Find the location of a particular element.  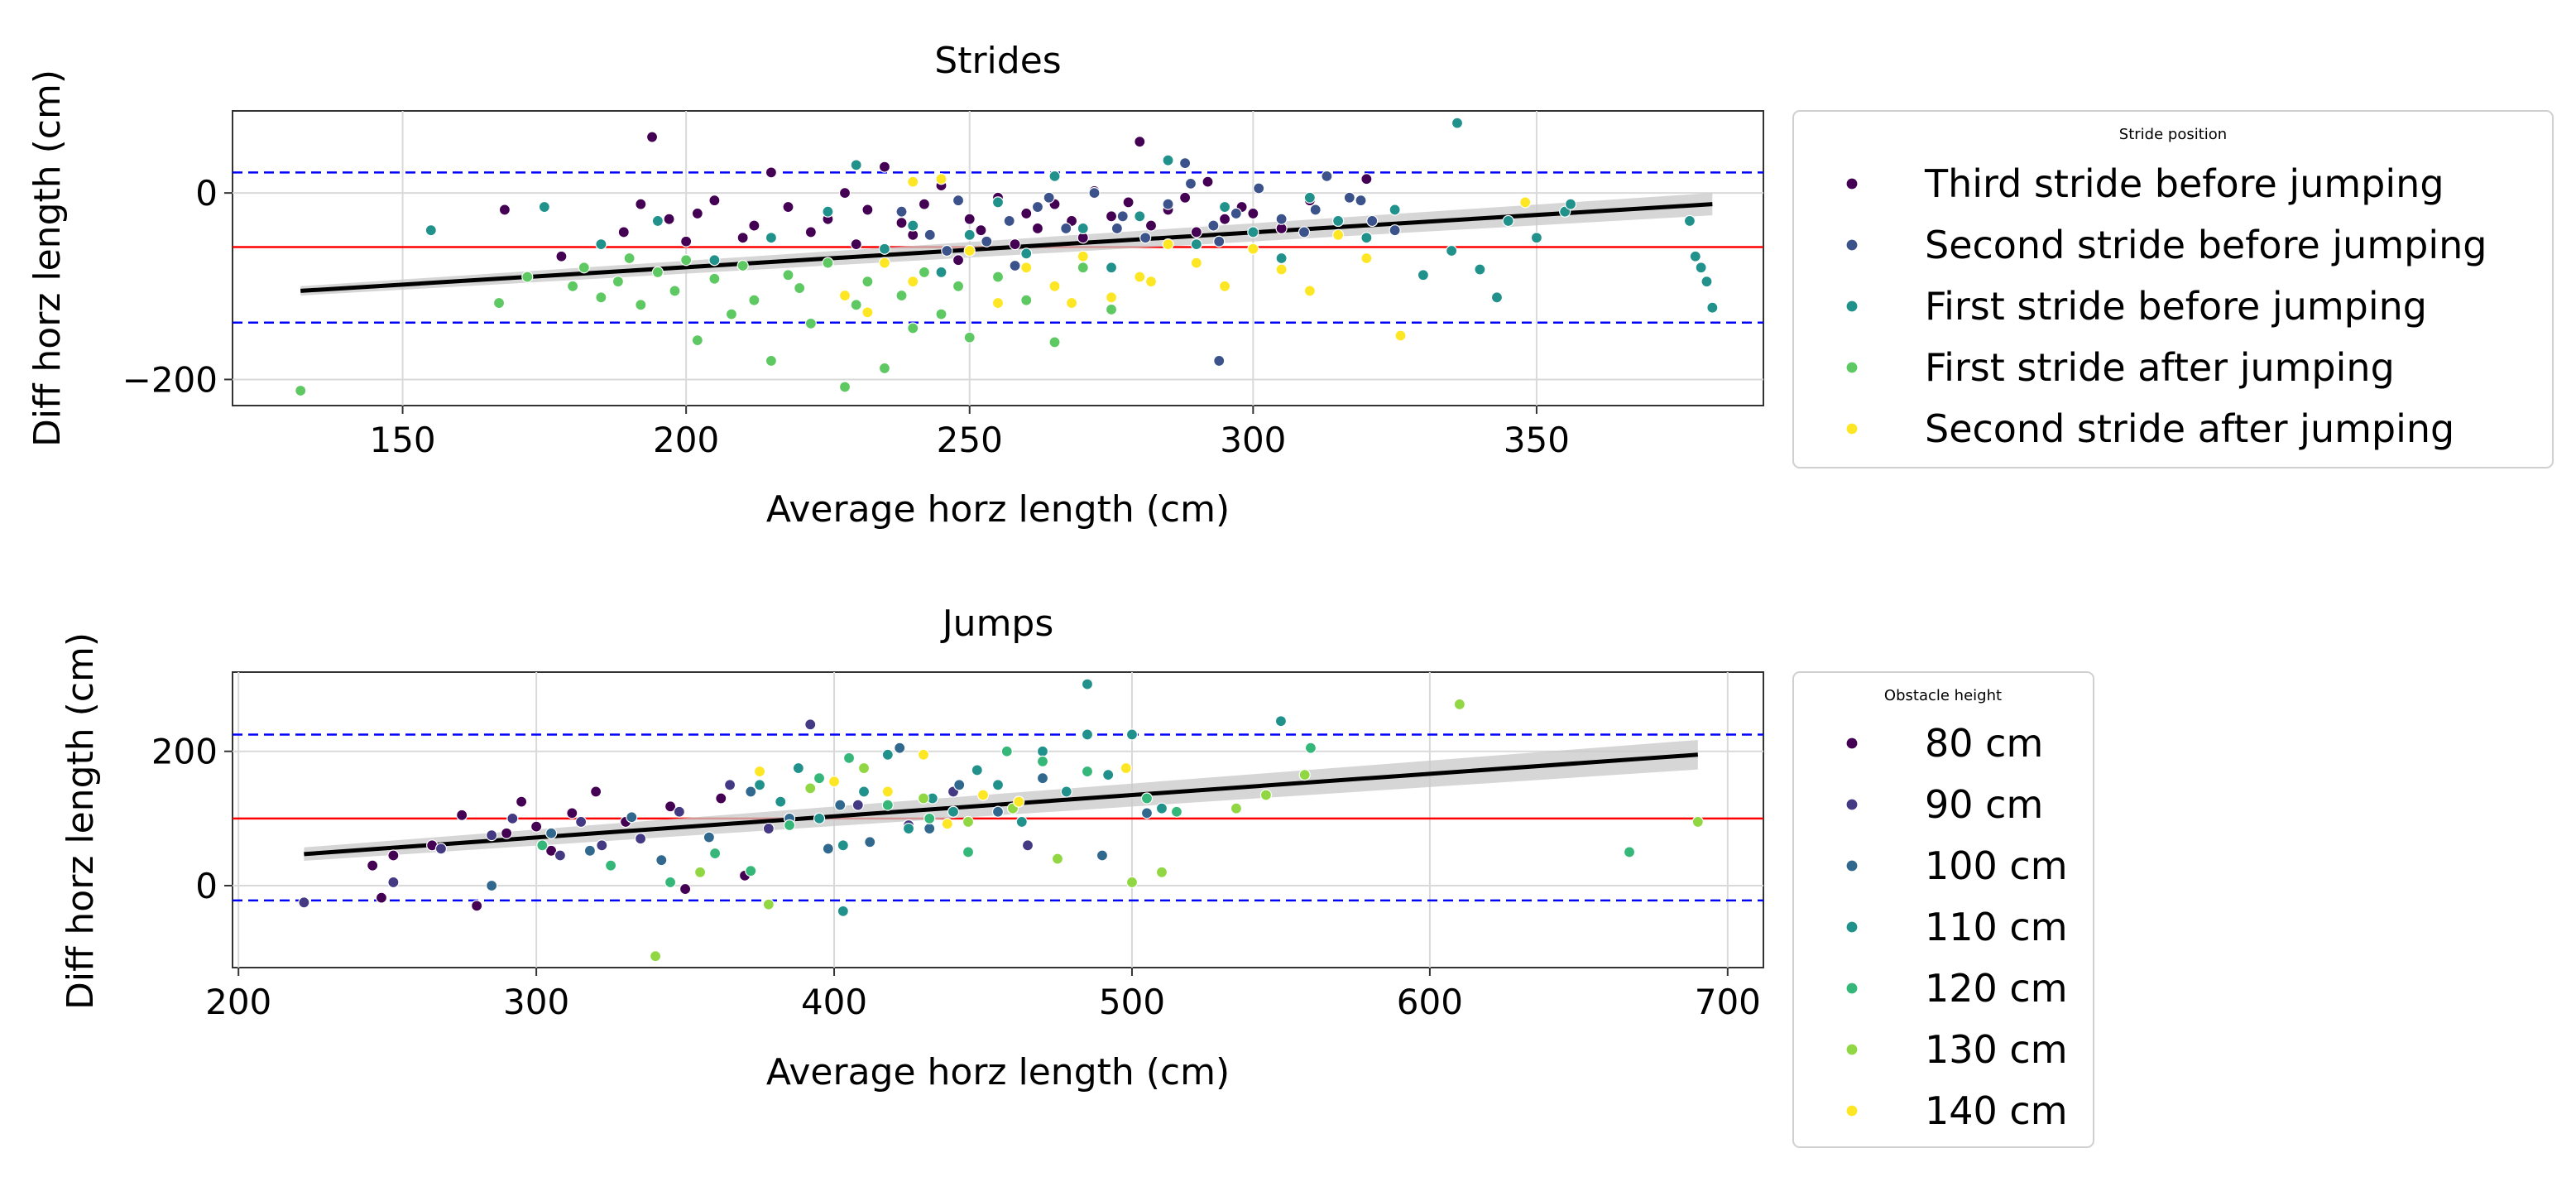

strides-plot-area is located at coordinates (998, 258).